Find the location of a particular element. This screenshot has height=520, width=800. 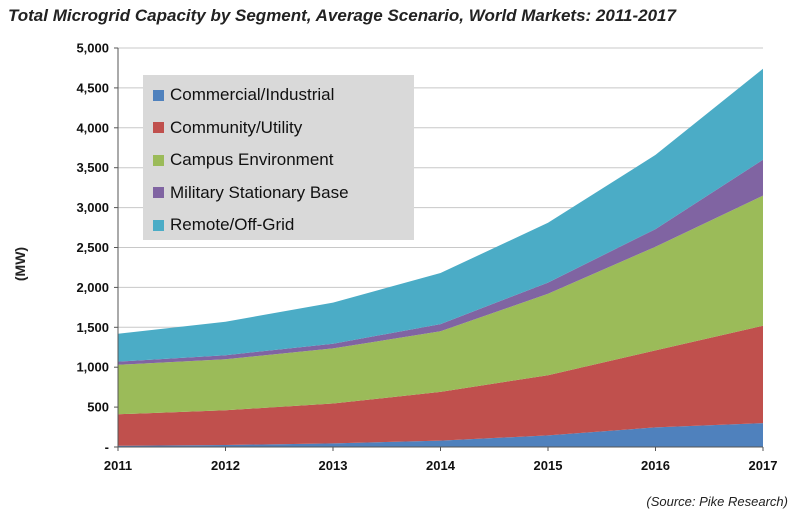

y-tick-label: 3,000 is located at coordinates (92, 207).